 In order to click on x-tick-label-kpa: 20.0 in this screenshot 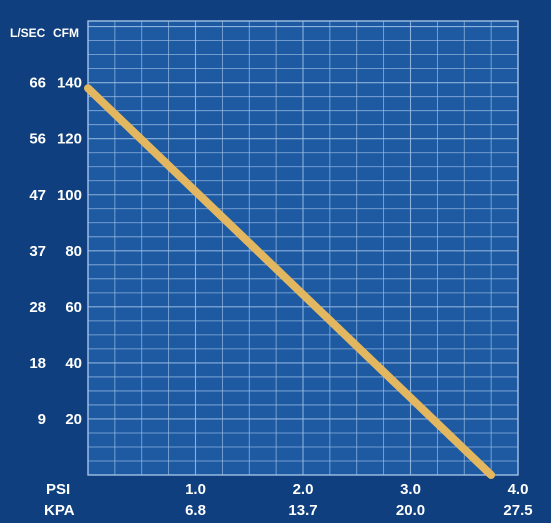, I will do `click(410, 510)`.